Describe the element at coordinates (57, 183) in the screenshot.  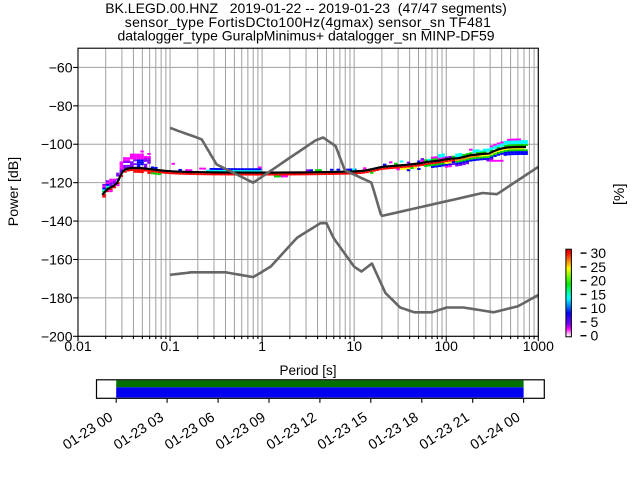
I see `svg-text: −120` at that location.